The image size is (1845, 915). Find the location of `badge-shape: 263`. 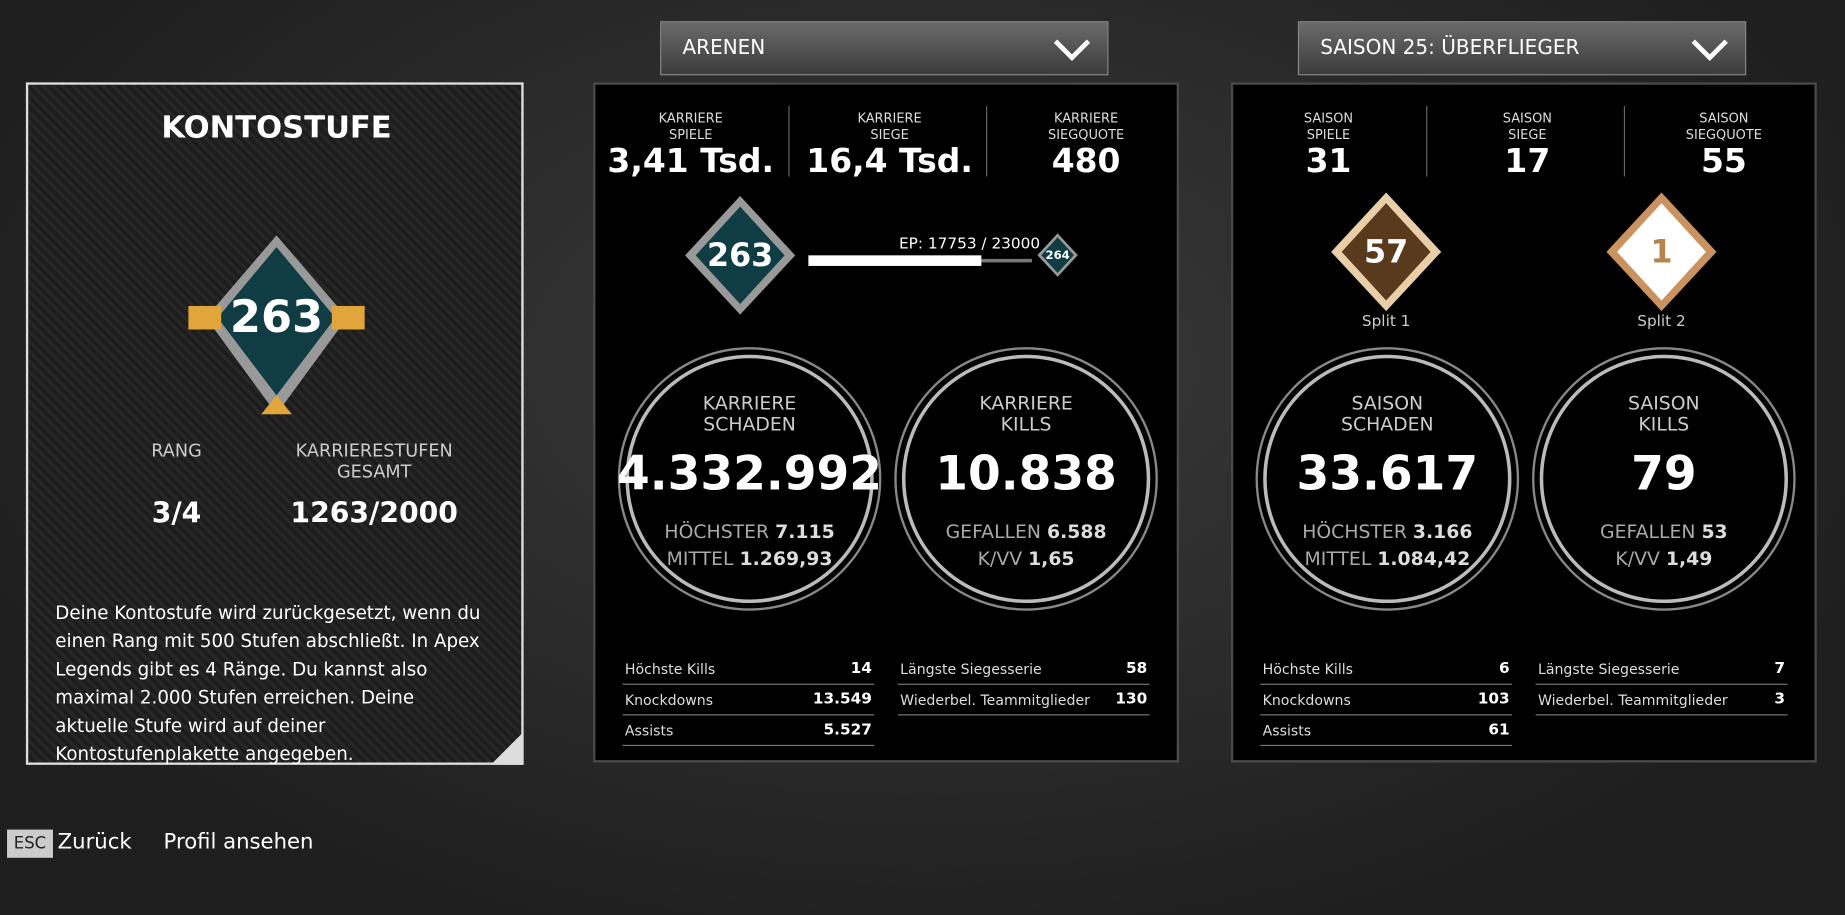

badge-shape: 263 is located at coordinates (740, 255).